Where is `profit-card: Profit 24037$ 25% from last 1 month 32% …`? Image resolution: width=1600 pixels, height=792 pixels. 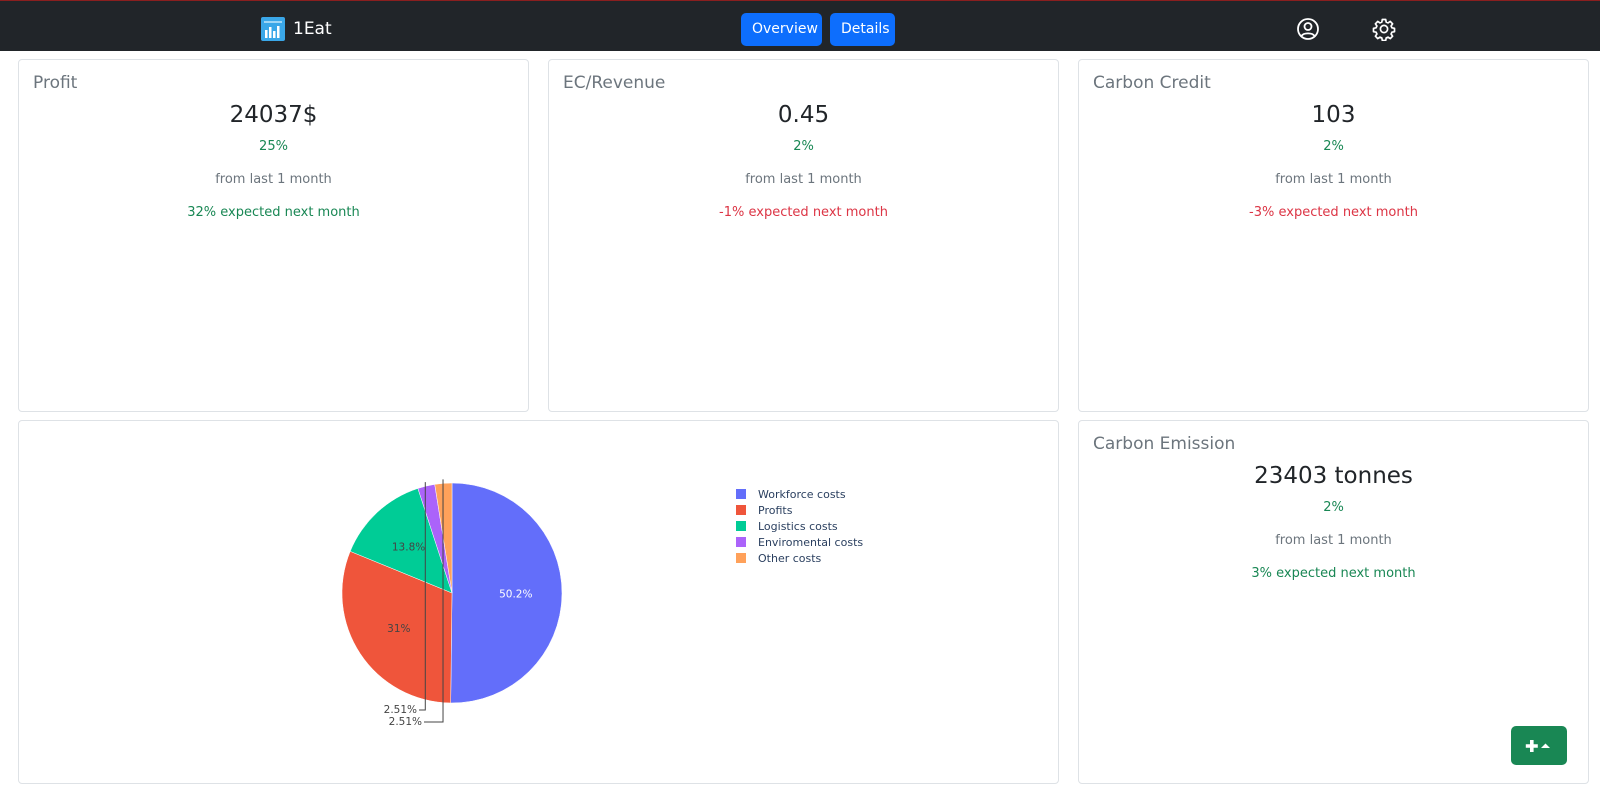 profit-card: Profit 24037$ 25% from last 1 month 32% … is located at coordinates (273, 235).